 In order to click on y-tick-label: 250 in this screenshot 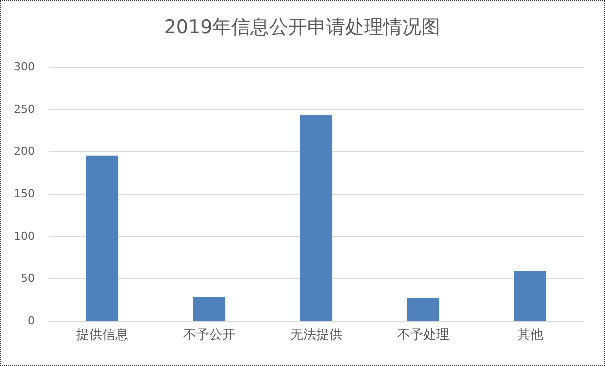, I will do `click(24, 109)`.